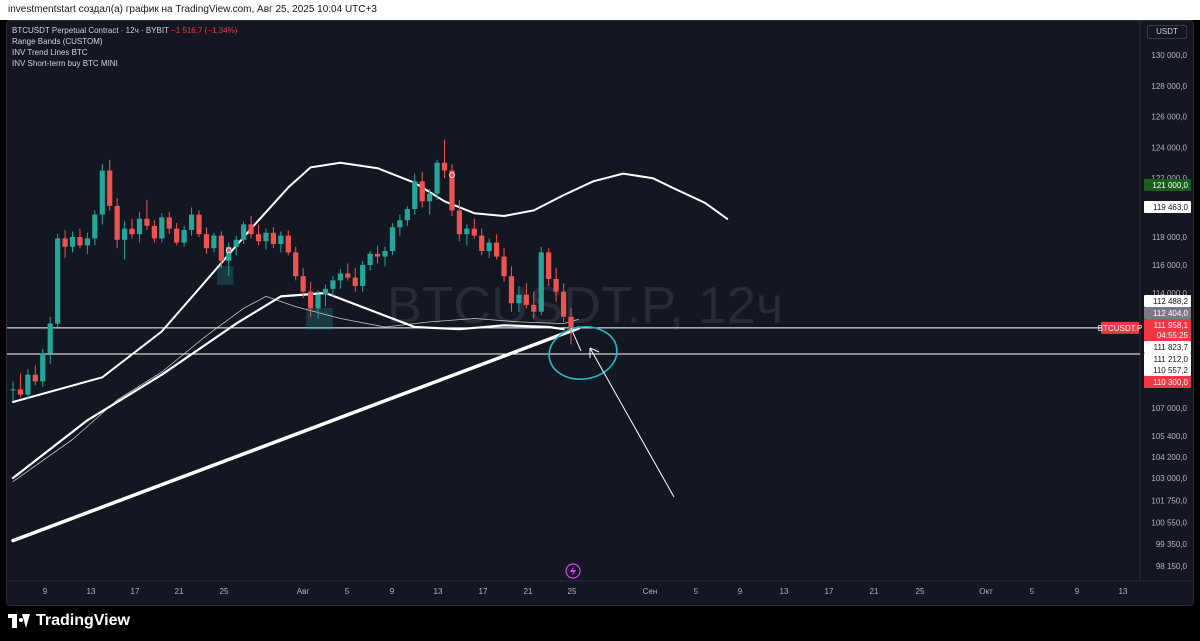 The image size is (1200, 641). I want to click on tradingview-logo-icon, so click(19, 621).